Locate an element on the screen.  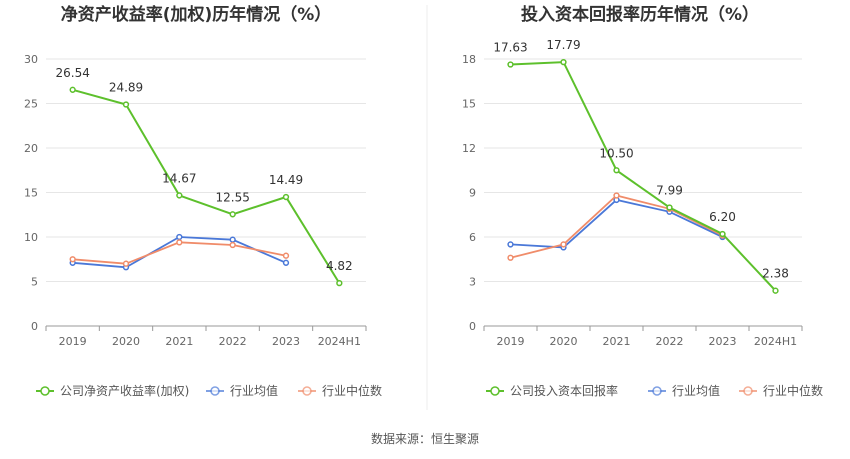
legend-label: 公司投入资本回报率 is located at coordinates (564, 390).